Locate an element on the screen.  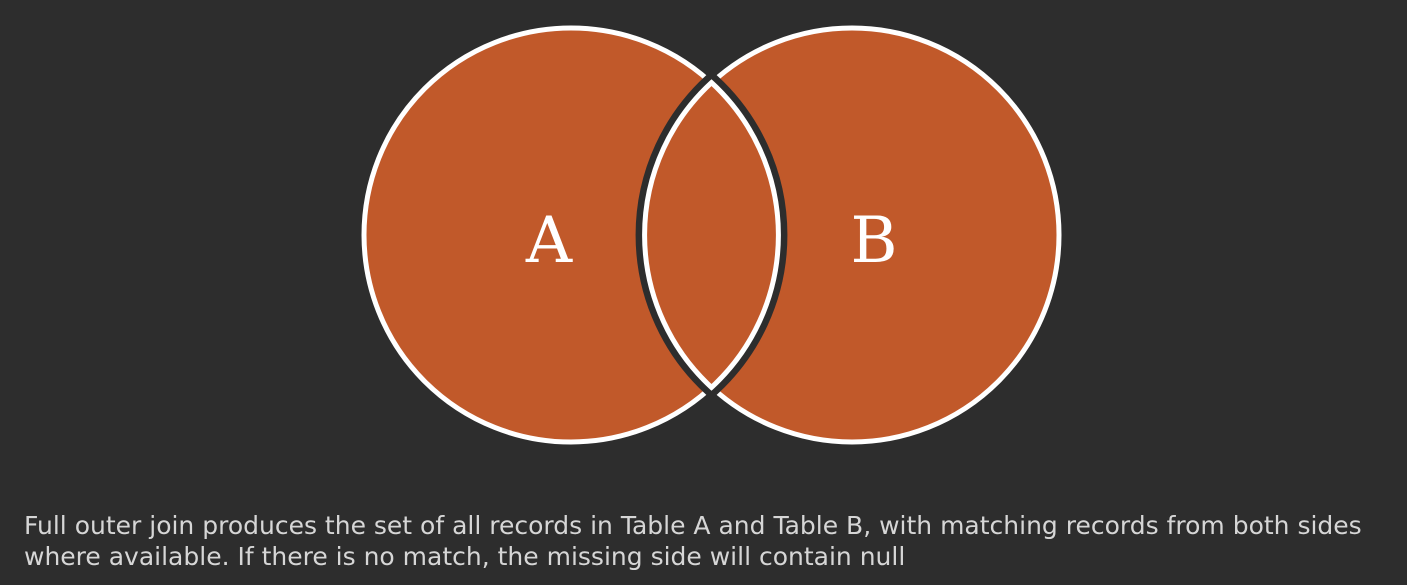
intersection-region is located at coordinates (711, 235).